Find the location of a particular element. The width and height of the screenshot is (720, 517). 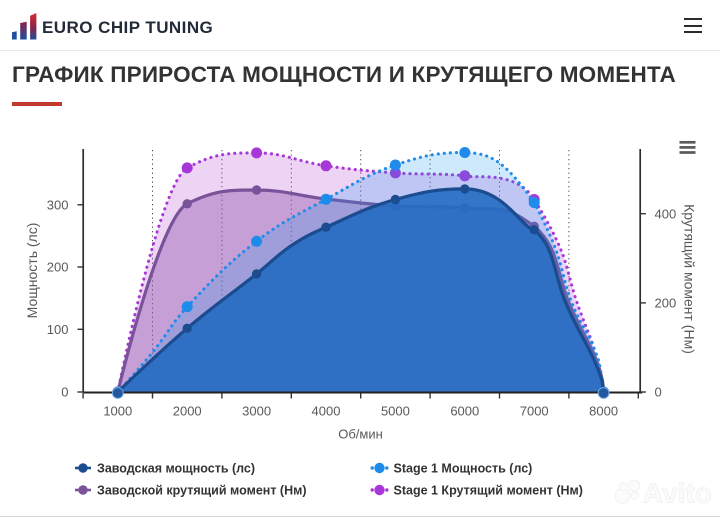

svg-text: 4000 is located at coordinates (326, 411).